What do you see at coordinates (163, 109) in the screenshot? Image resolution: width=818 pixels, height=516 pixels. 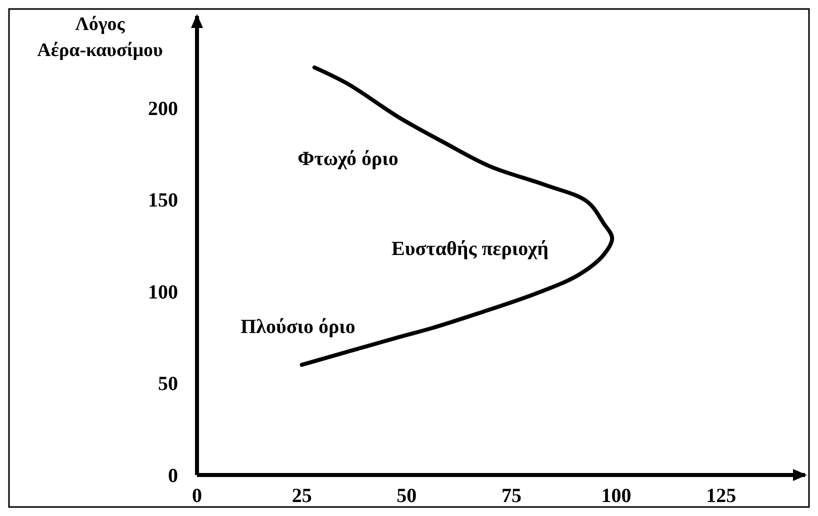 I see `y-tick-label: 200` at bounding box center [163, 109].